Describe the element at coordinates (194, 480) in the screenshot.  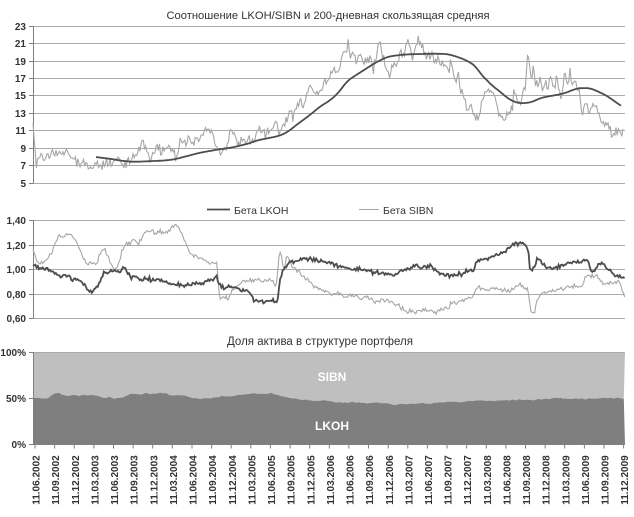
I see `svg-text: 11.06.2004` at that location.